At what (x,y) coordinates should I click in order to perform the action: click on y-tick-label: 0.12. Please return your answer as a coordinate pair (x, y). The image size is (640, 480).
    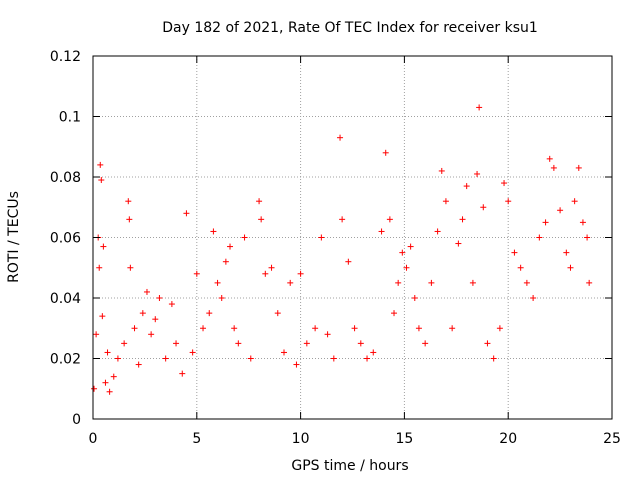
    Looking at the image, I should click on (65, 57).